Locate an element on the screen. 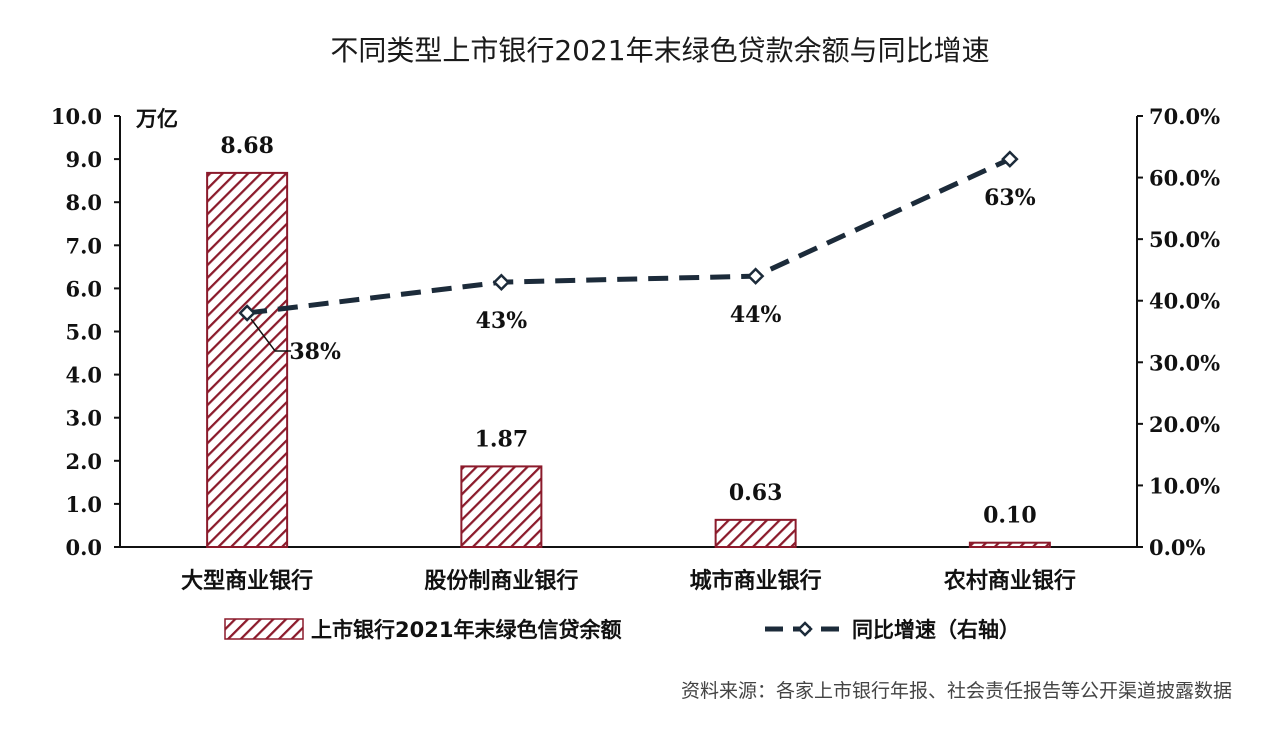  category-label: 城市商业银行 is located at coordinates (756, 581).